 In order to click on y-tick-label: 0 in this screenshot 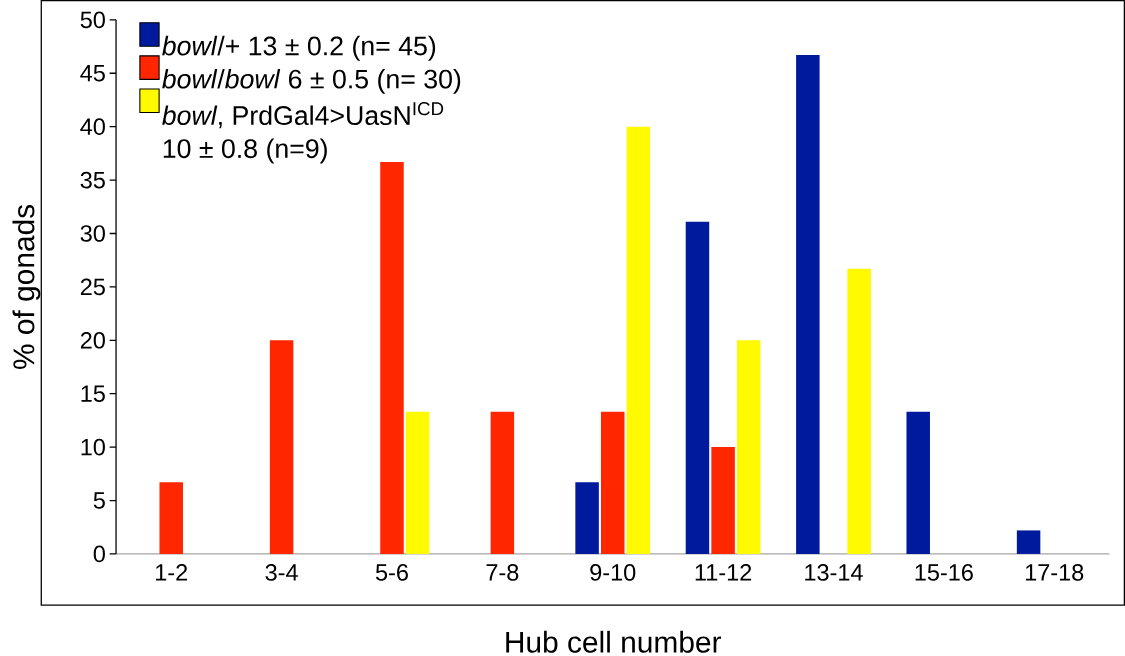, I will do `click(99, 554)`.